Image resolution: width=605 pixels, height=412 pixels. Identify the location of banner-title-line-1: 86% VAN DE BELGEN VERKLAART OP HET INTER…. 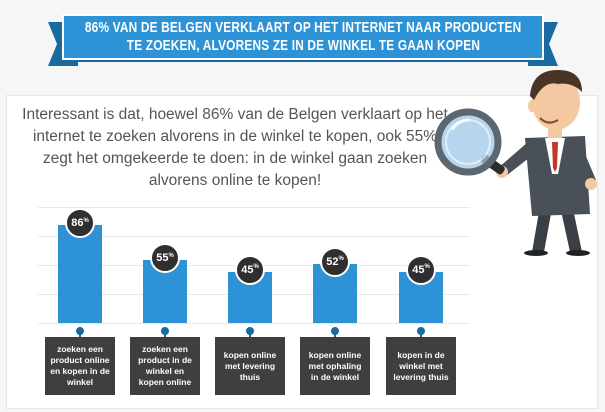
(303, 28).